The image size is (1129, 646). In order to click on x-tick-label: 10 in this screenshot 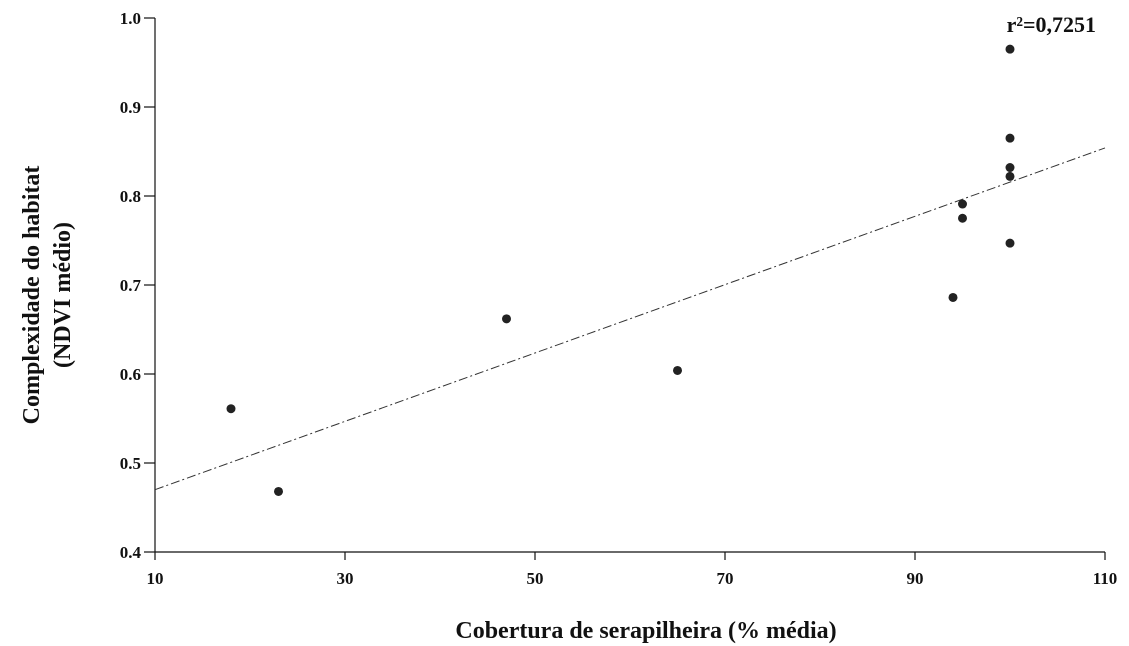, I will do `click(155, 578)`.